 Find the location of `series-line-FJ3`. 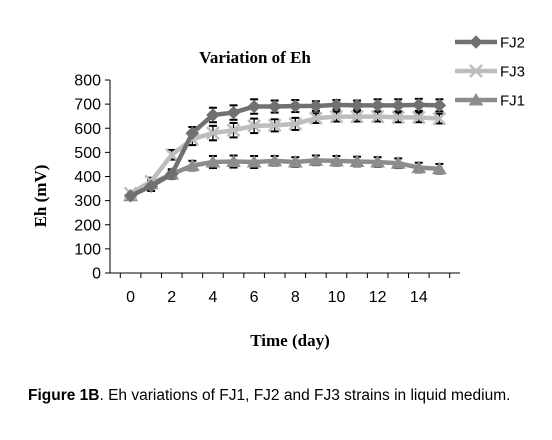

series-line-FJ3 is located at coordinates (284, 155).